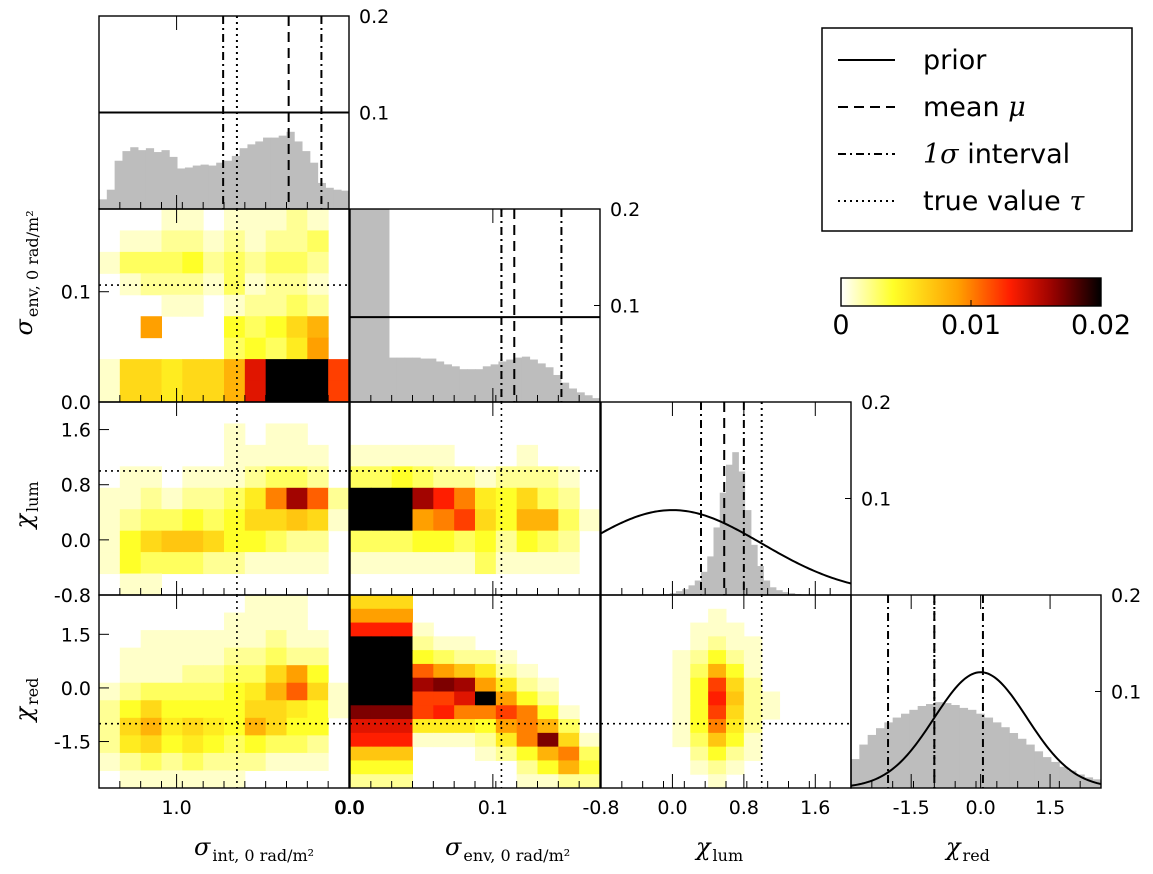 The width and height of the screenshot is (1153, 874). Describe the element at coordinates (516, 855) in the screenshot. I see `x-axis-label-sub: env, 0 rad/m²` at that location.